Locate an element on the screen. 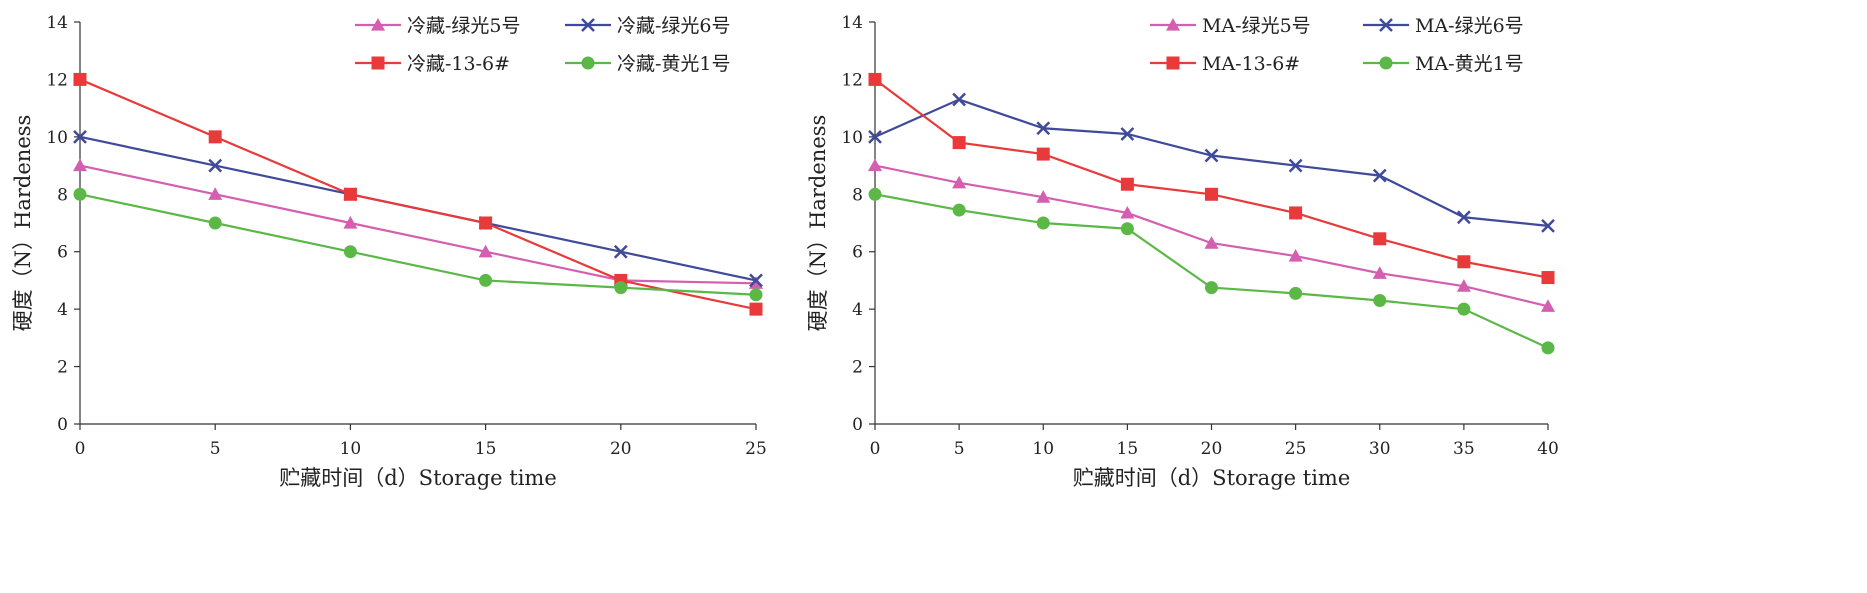 The height and width of the screenshot is (593, 1867). legend-item: 冷藏-绿光6号 is located at coordinates (648, 26).